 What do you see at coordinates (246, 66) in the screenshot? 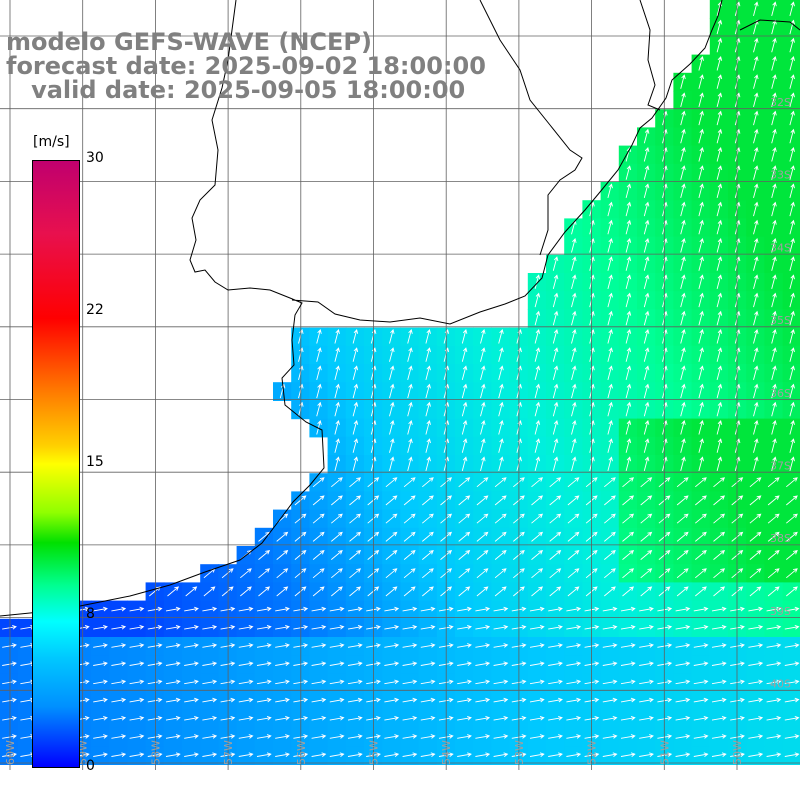
I see `forecast-date: forecast date: 2025-09-02 18:00:00` at bounding box center [246, 66].